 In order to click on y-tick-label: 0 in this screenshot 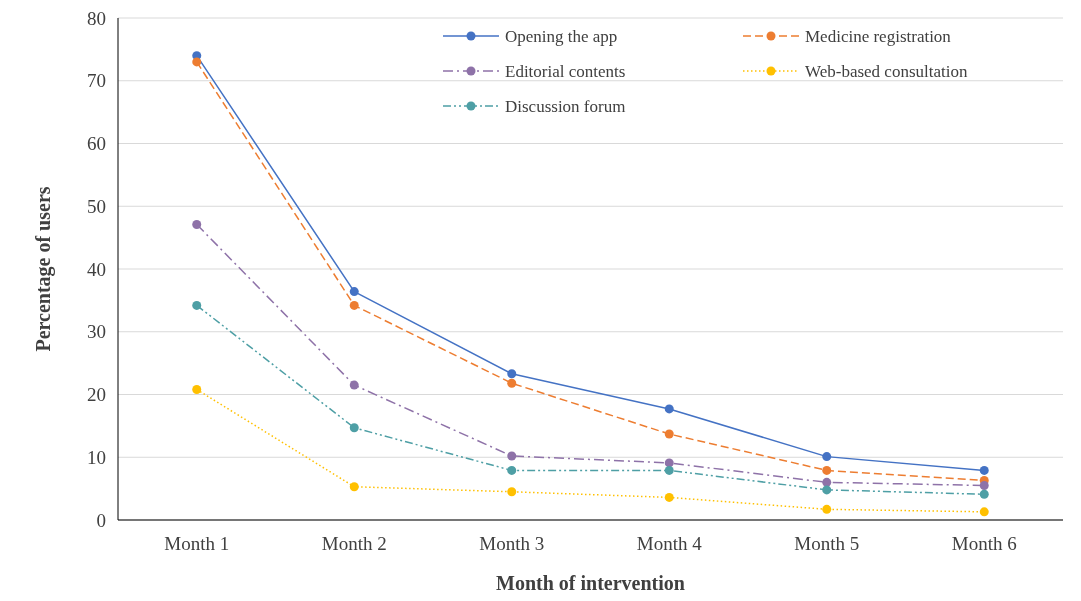, I will do `click(101, 520)`.